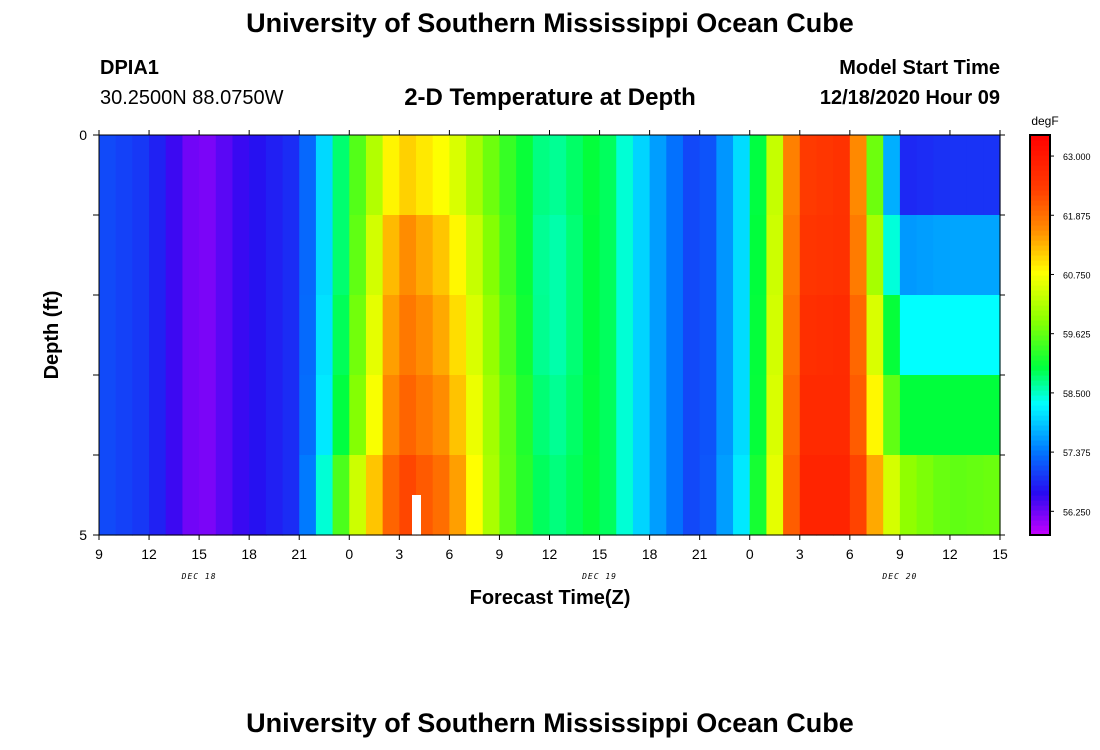 The width and height of the screenshot is (1100, 750). I want to click on model-start-label: Model Start Time, so click(919, 68).